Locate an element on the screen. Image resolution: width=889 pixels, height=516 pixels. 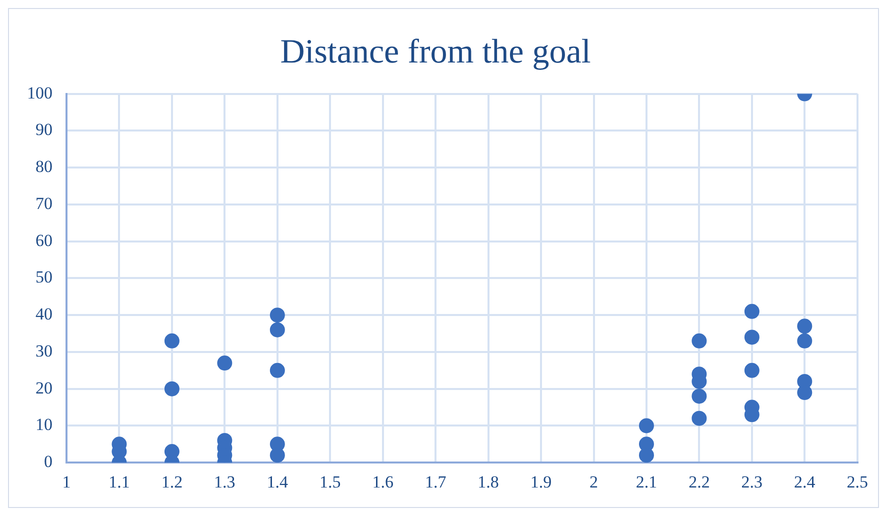
x-tick-label: 1.7 is located at coordinates (435, 482).